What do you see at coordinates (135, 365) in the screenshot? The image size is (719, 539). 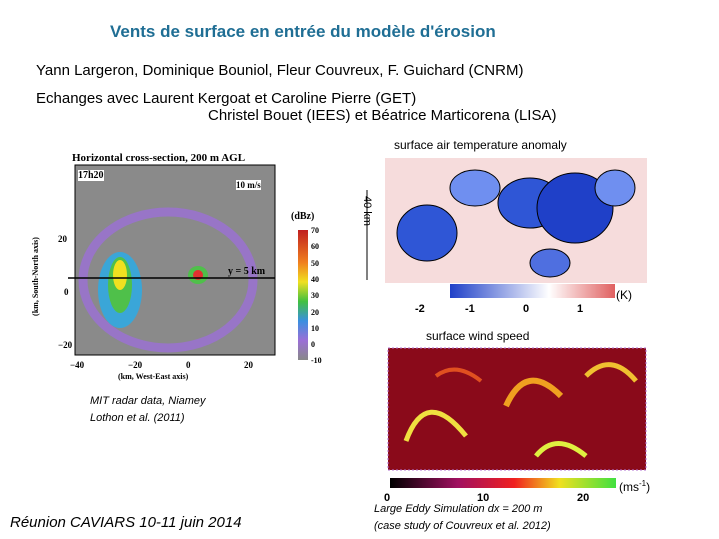 I see `x-tick-label: −20` at bounding box center [135, 365].